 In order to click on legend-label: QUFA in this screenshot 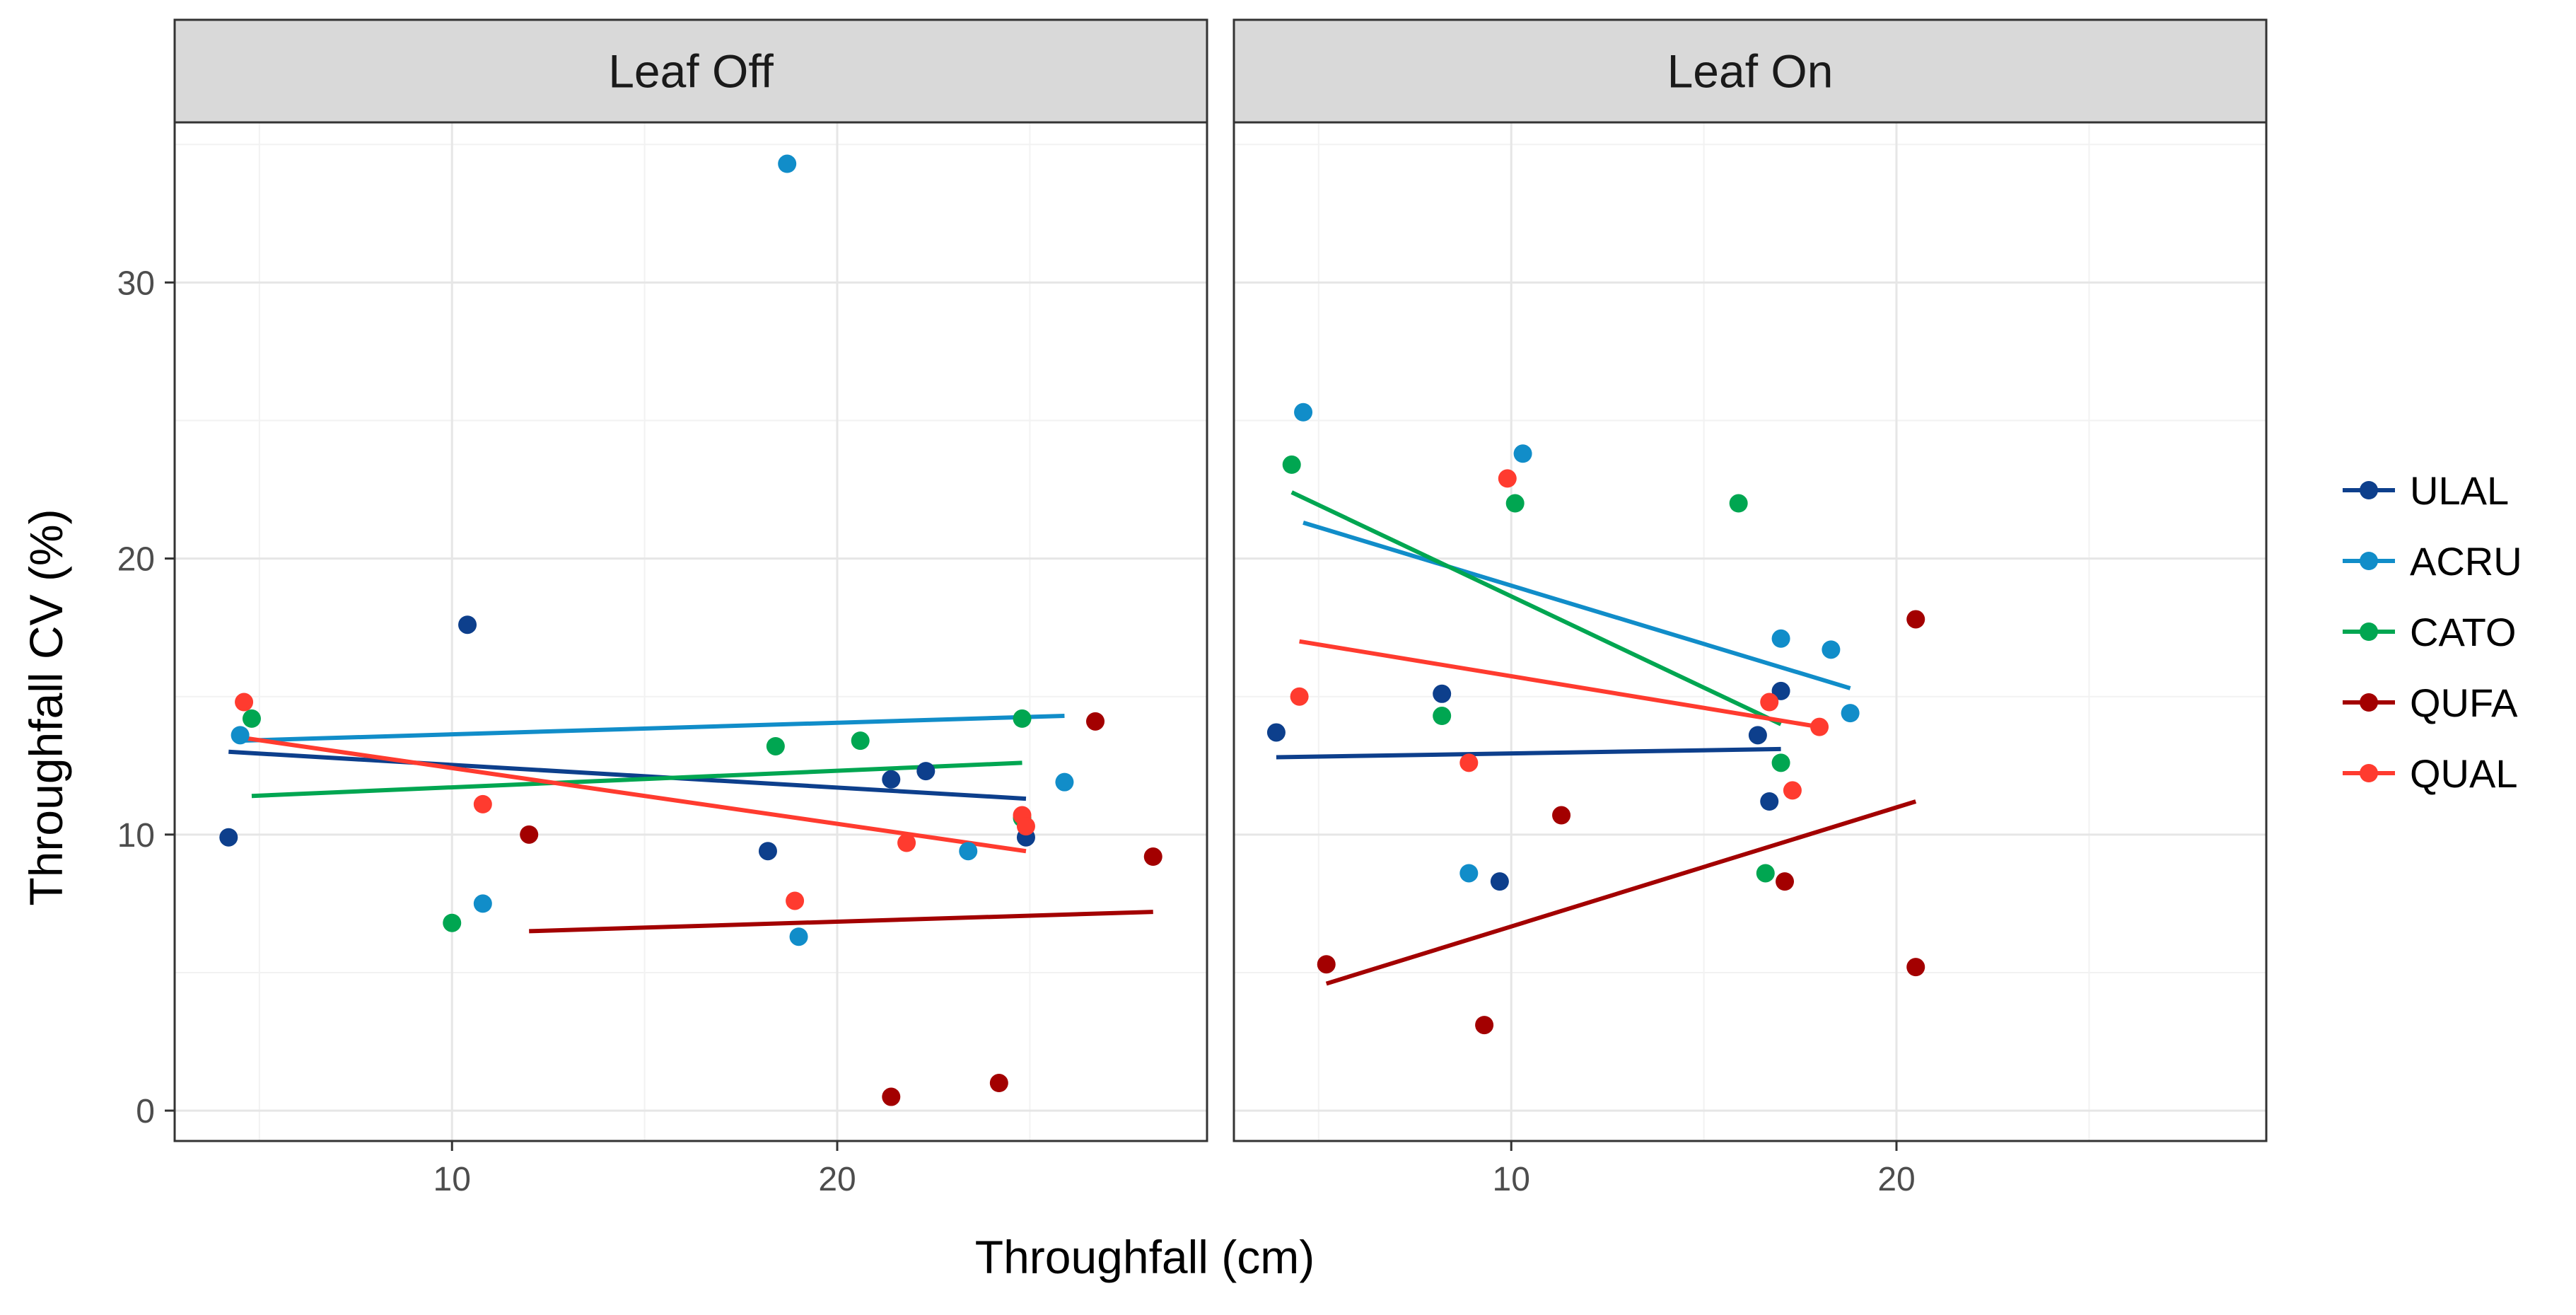, I will do `click(2464, 702)`.